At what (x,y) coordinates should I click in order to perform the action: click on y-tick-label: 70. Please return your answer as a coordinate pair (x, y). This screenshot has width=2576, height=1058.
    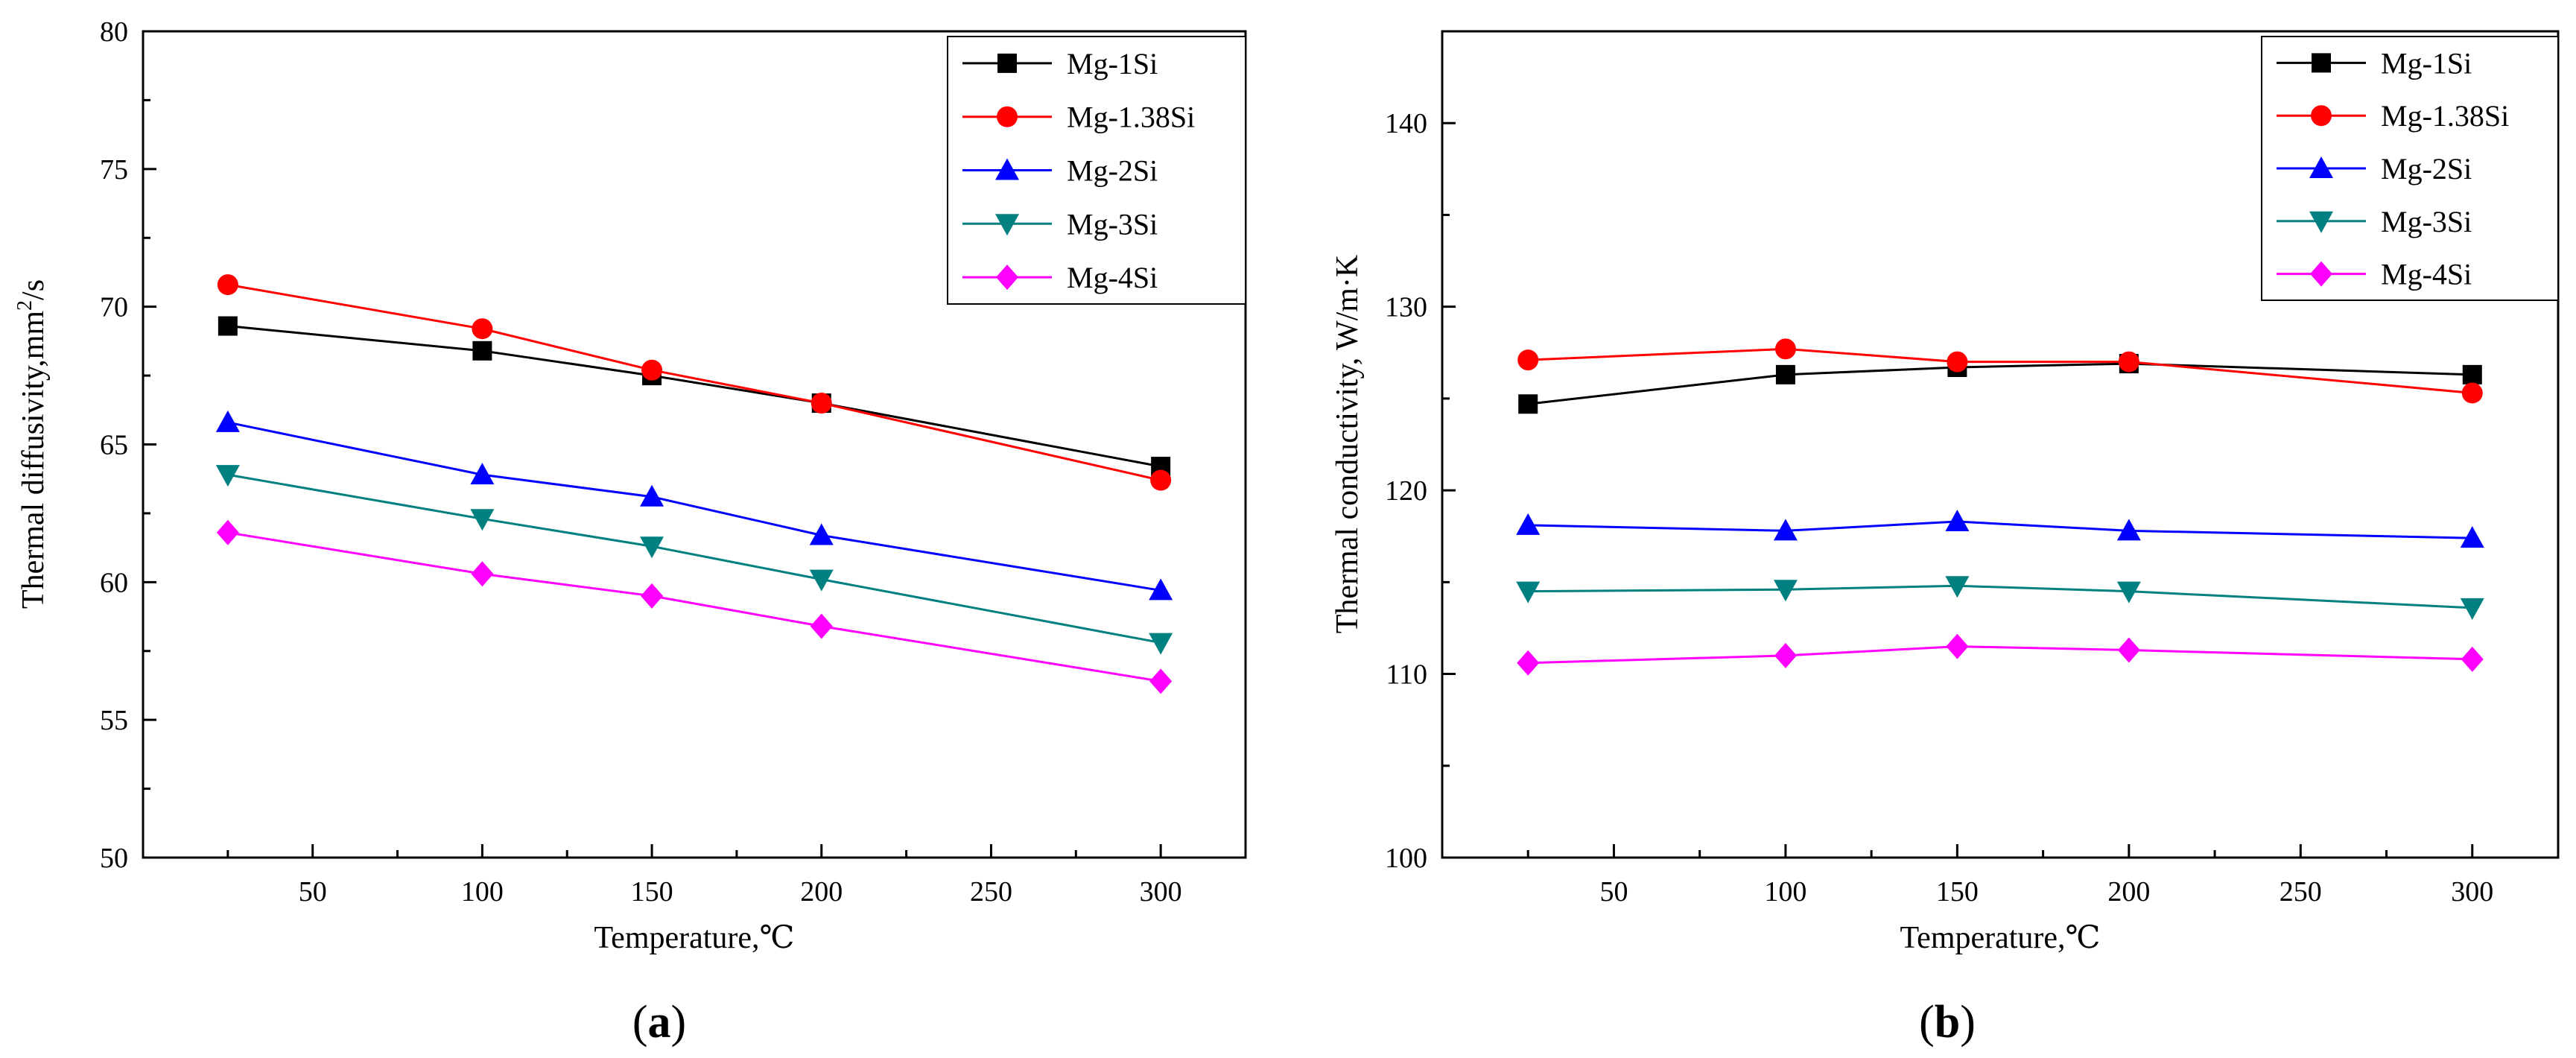
    Looking at the image, I should click on (114, 307).